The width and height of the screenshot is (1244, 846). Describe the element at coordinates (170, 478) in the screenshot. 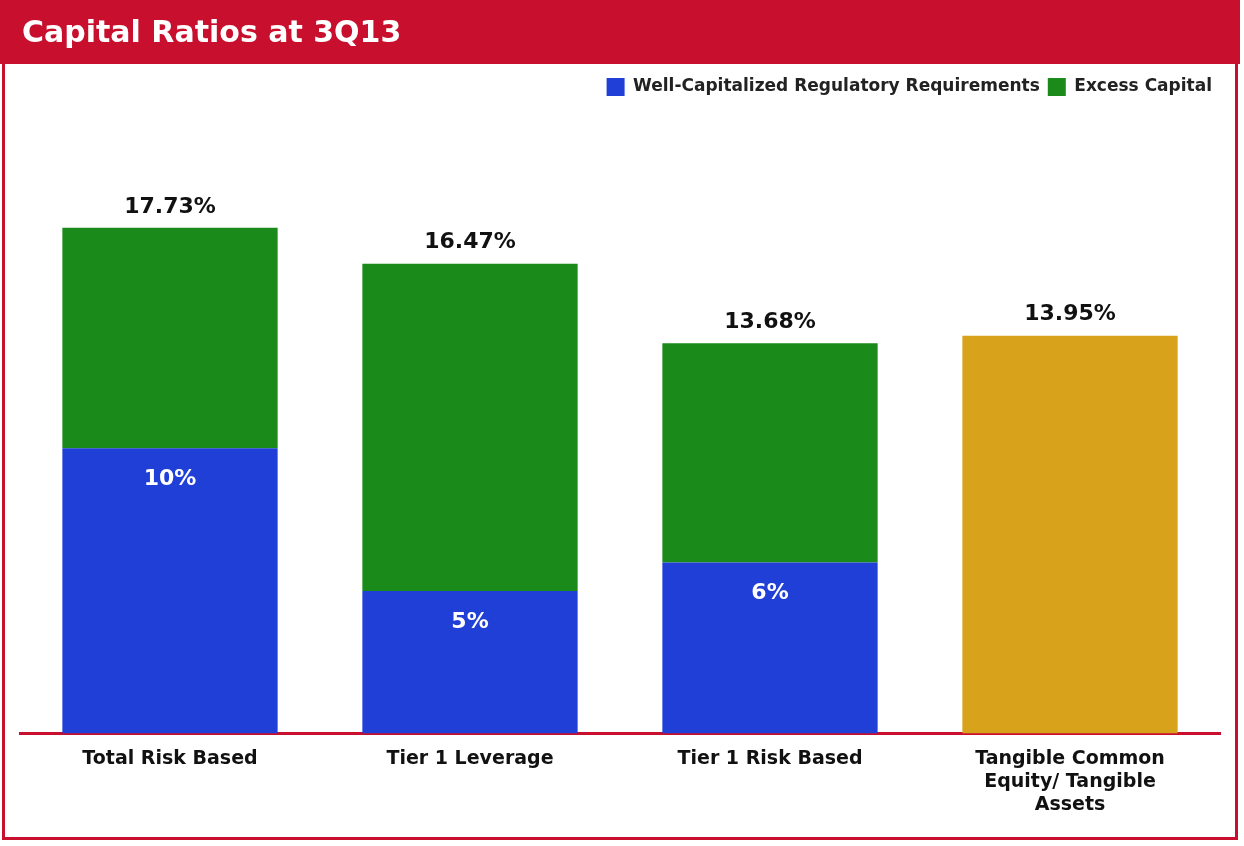

I see `data-label: 10%` at that location.